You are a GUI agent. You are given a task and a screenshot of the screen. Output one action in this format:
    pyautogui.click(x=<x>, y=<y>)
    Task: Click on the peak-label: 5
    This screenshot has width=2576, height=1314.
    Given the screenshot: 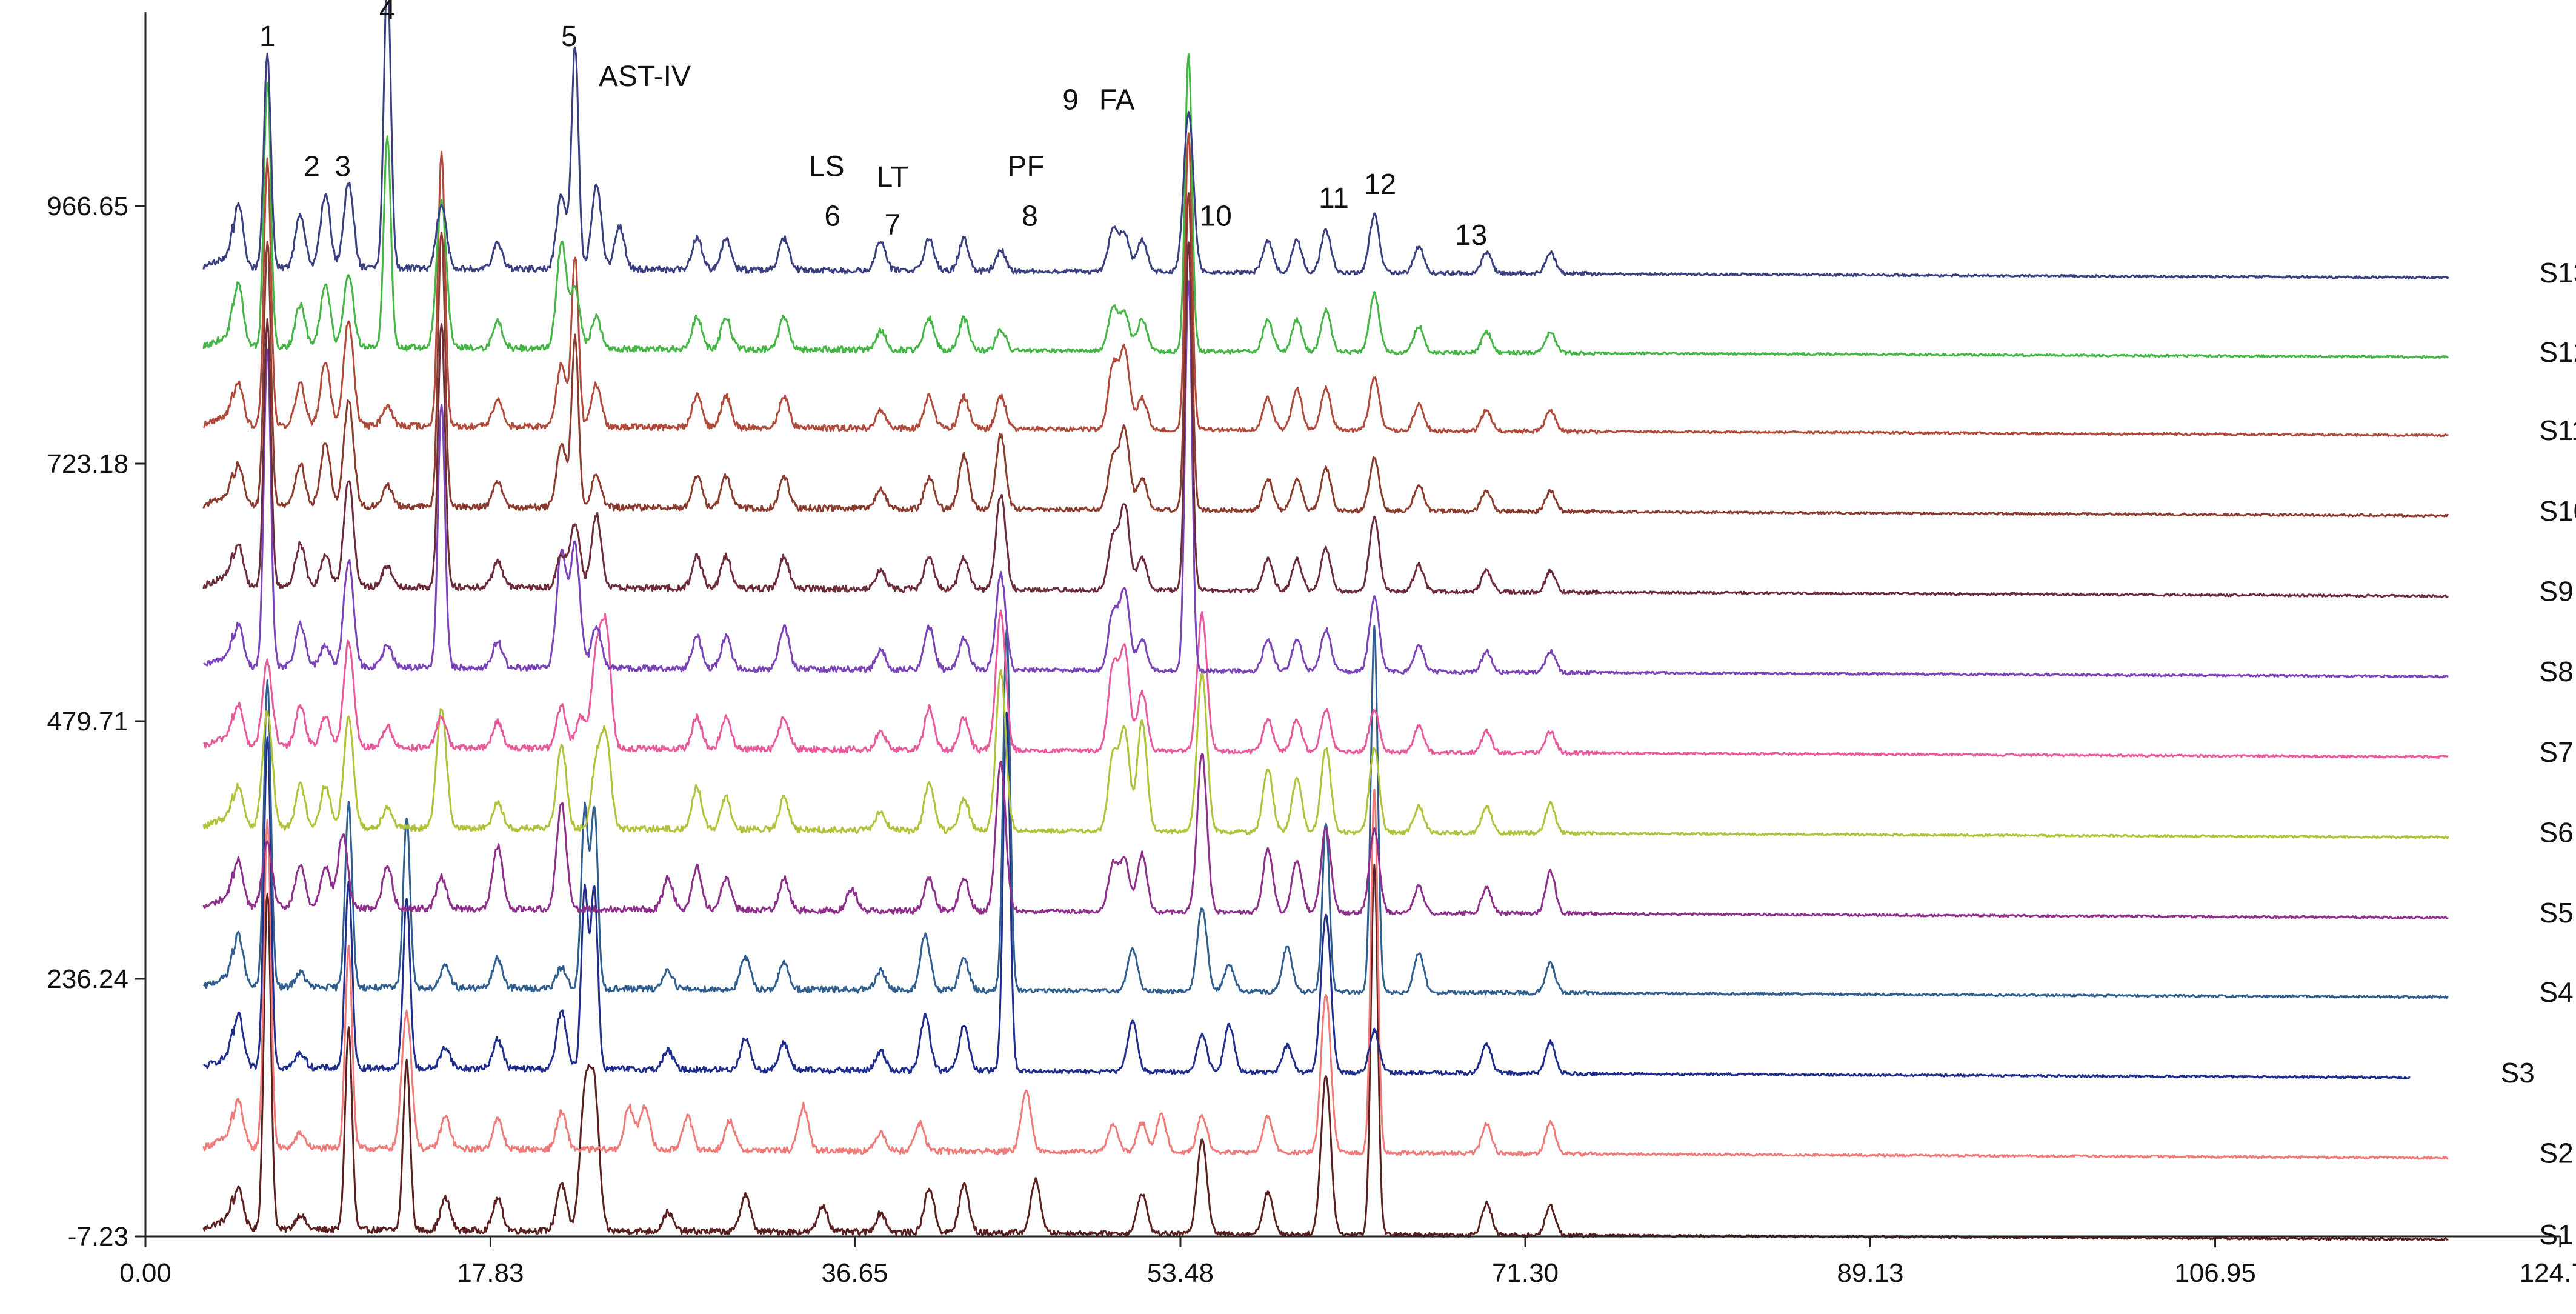 What is the action you would take?
    pyautogui.click(x=569, y=37)
    